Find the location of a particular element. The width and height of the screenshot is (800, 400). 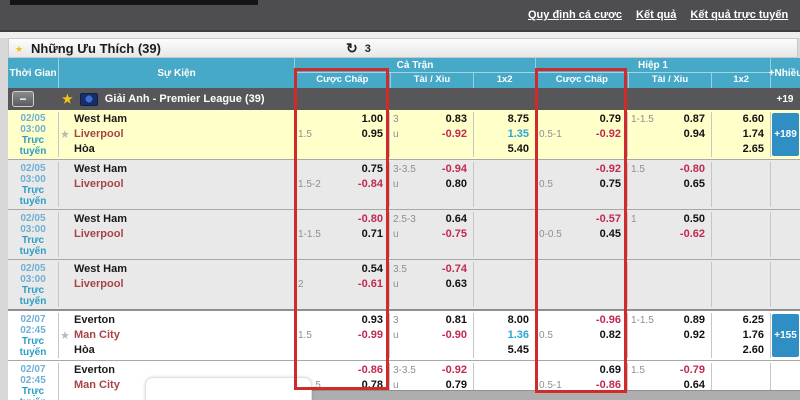

odds-value: 5.45 is located at coordinates (518, 350).